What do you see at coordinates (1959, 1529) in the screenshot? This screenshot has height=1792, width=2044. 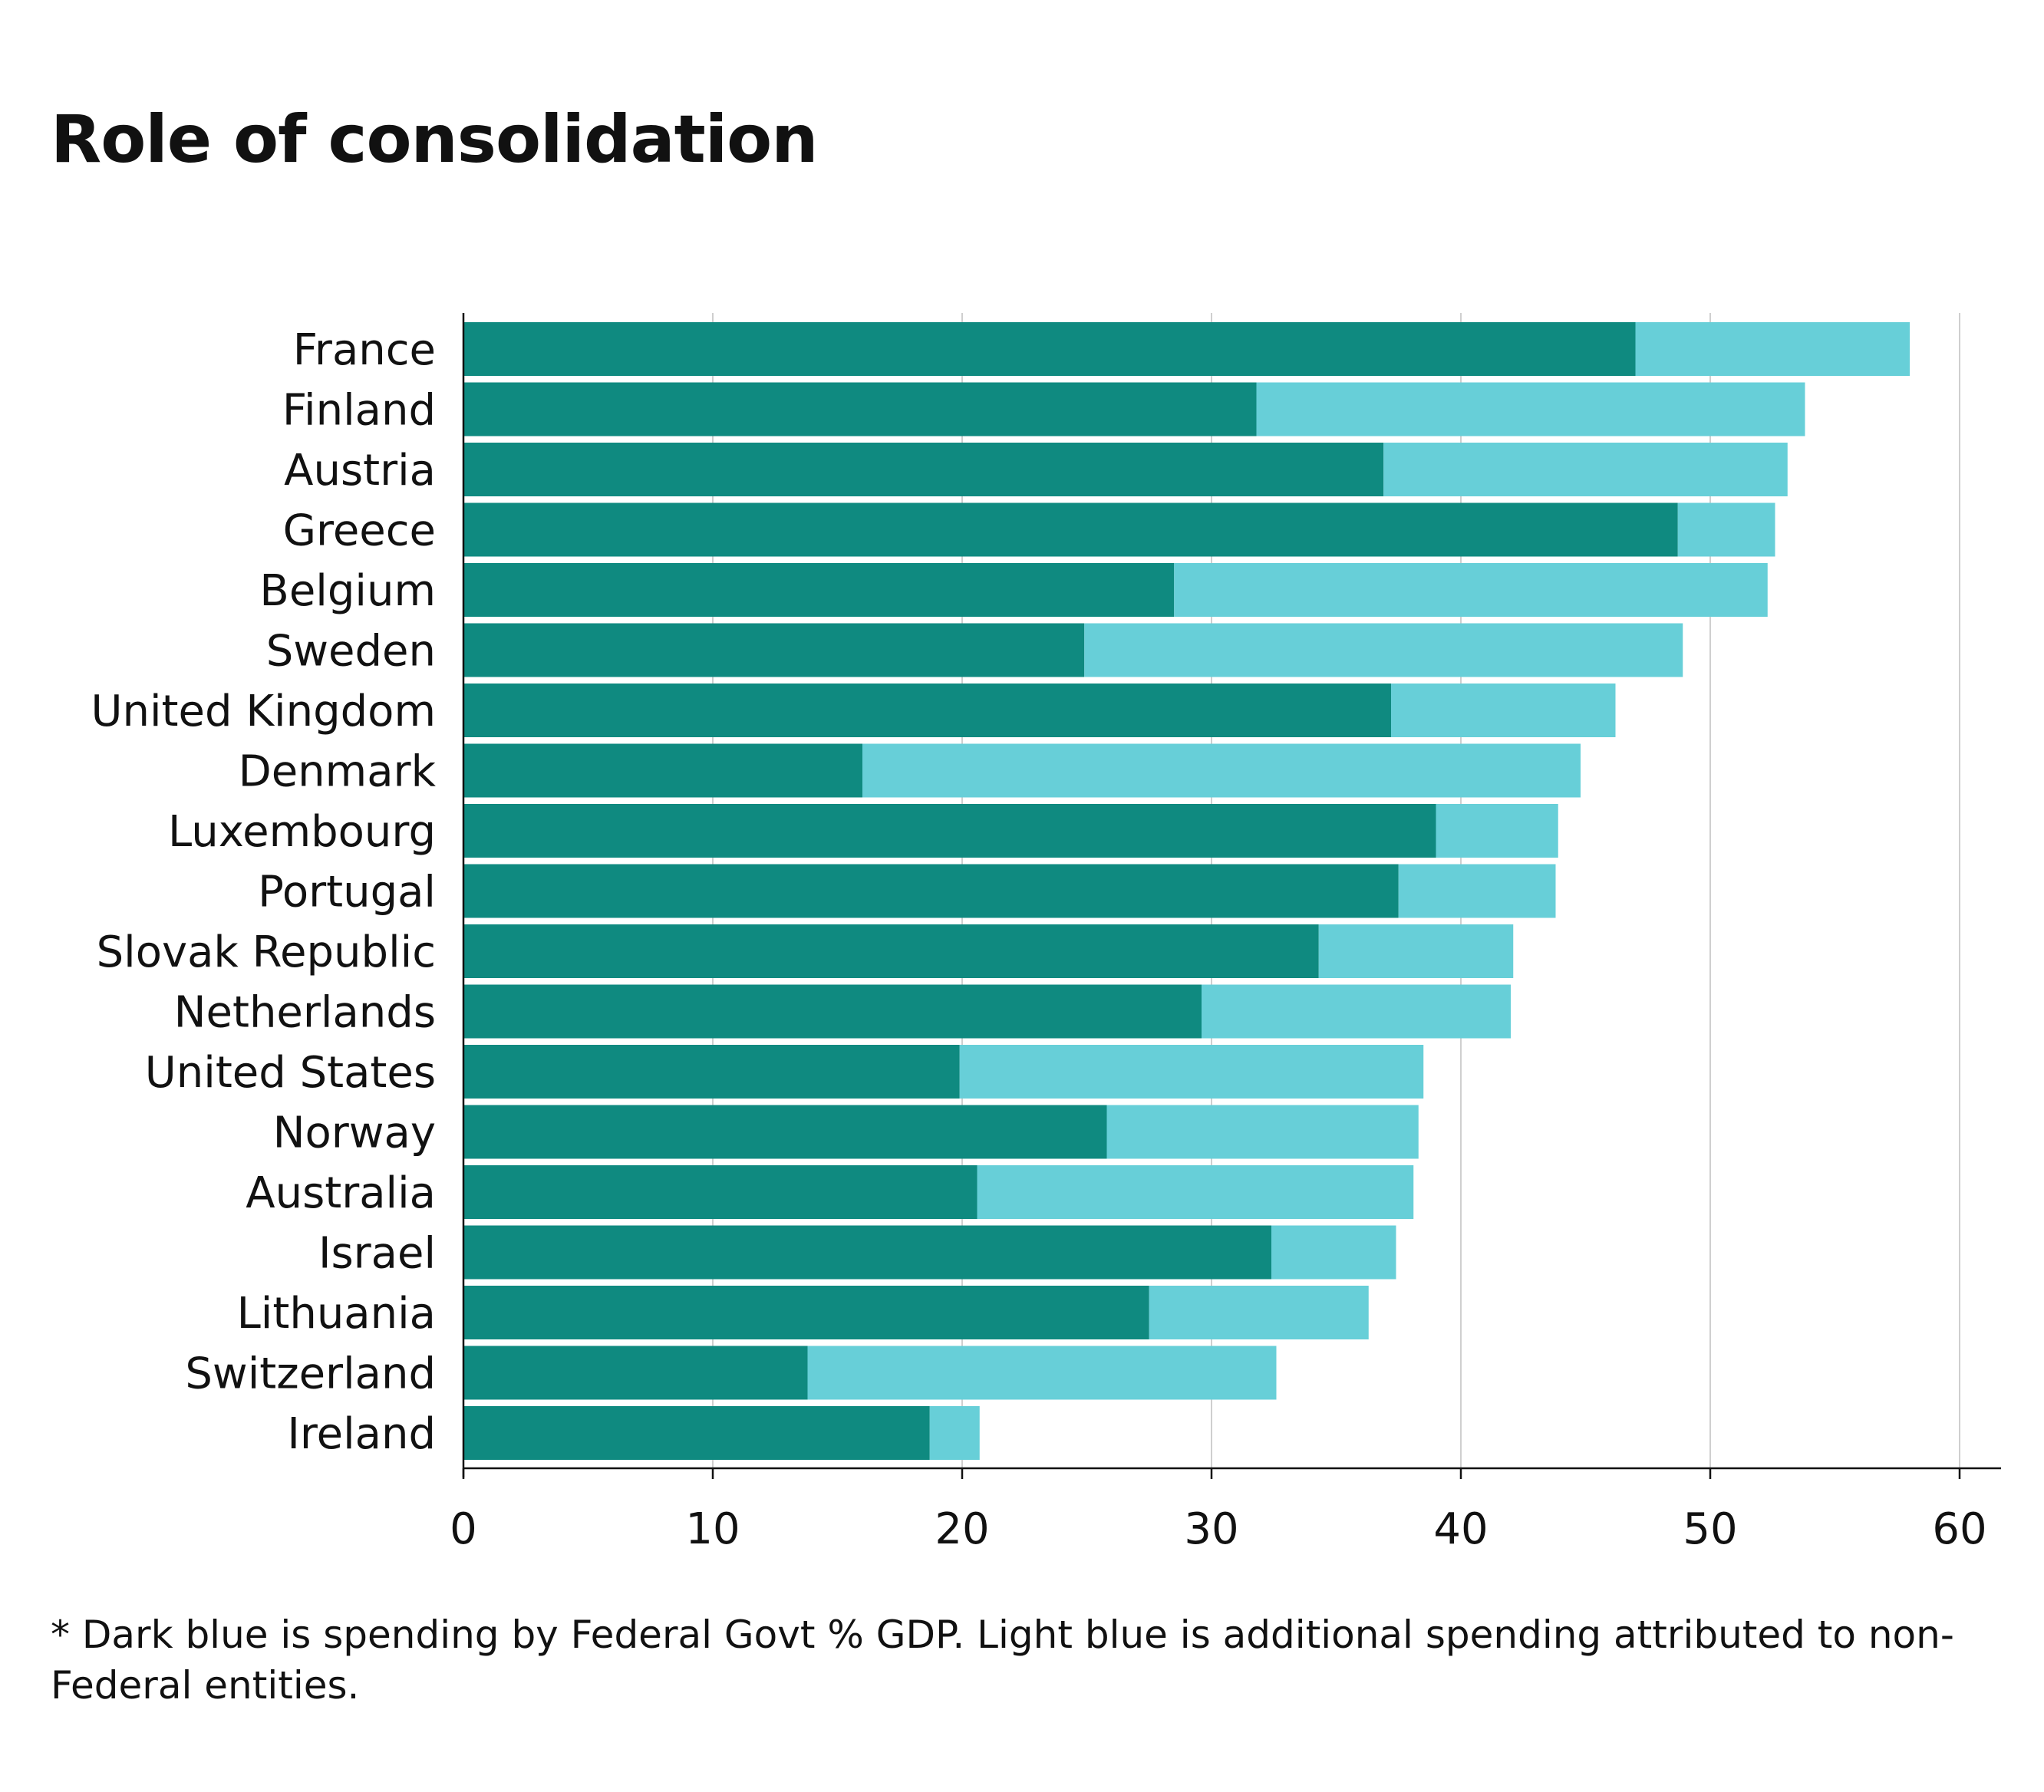 I see `x-tick-label: 60` at bounding box center [1959, 1529].